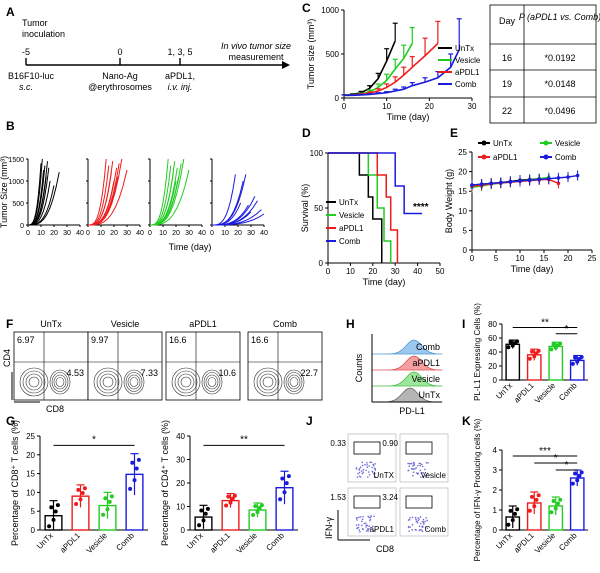 This screenshot has height=573, width=600. I want to click on y-tick-label: 1, so click(495, 510).